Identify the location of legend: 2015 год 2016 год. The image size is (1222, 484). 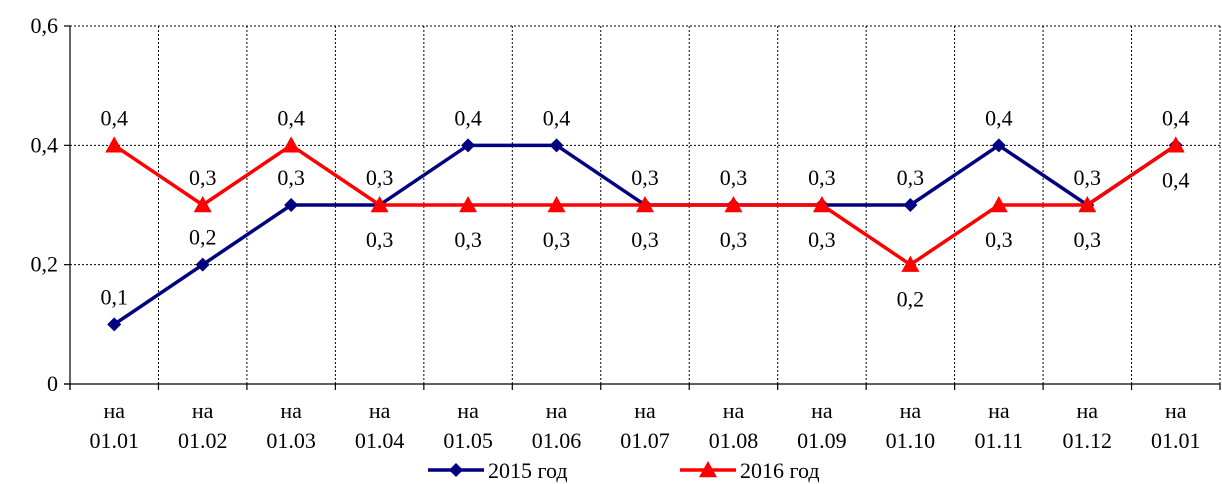
(624, 470).